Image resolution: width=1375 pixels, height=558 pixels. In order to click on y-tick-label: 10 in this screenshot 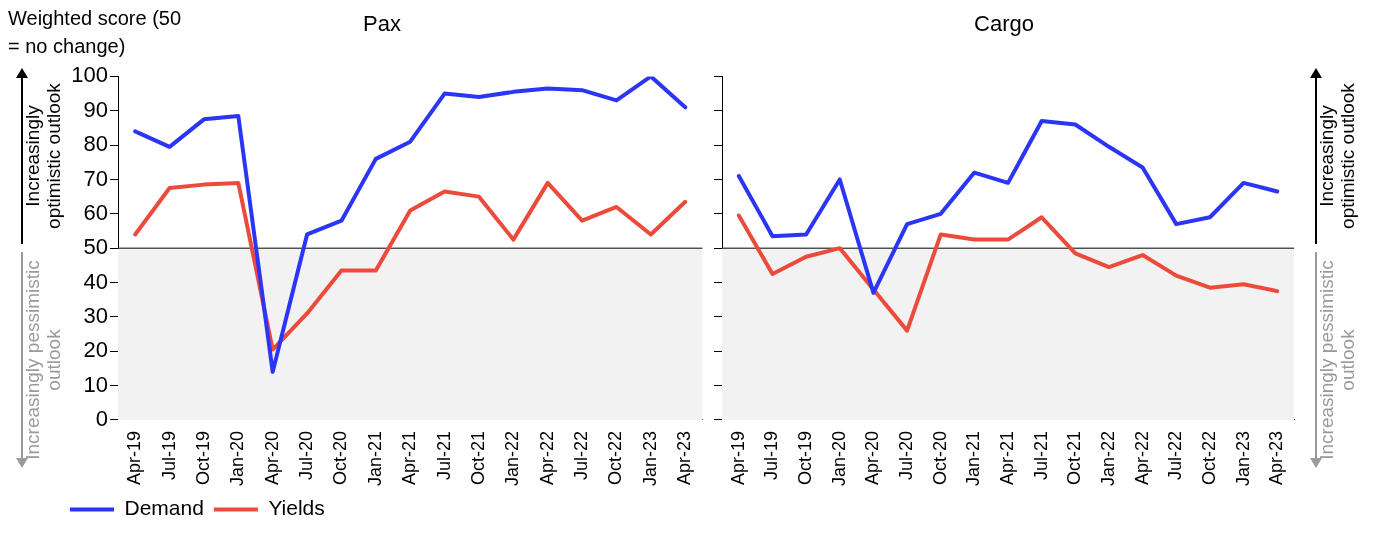, I will do `click(95, 384)`.